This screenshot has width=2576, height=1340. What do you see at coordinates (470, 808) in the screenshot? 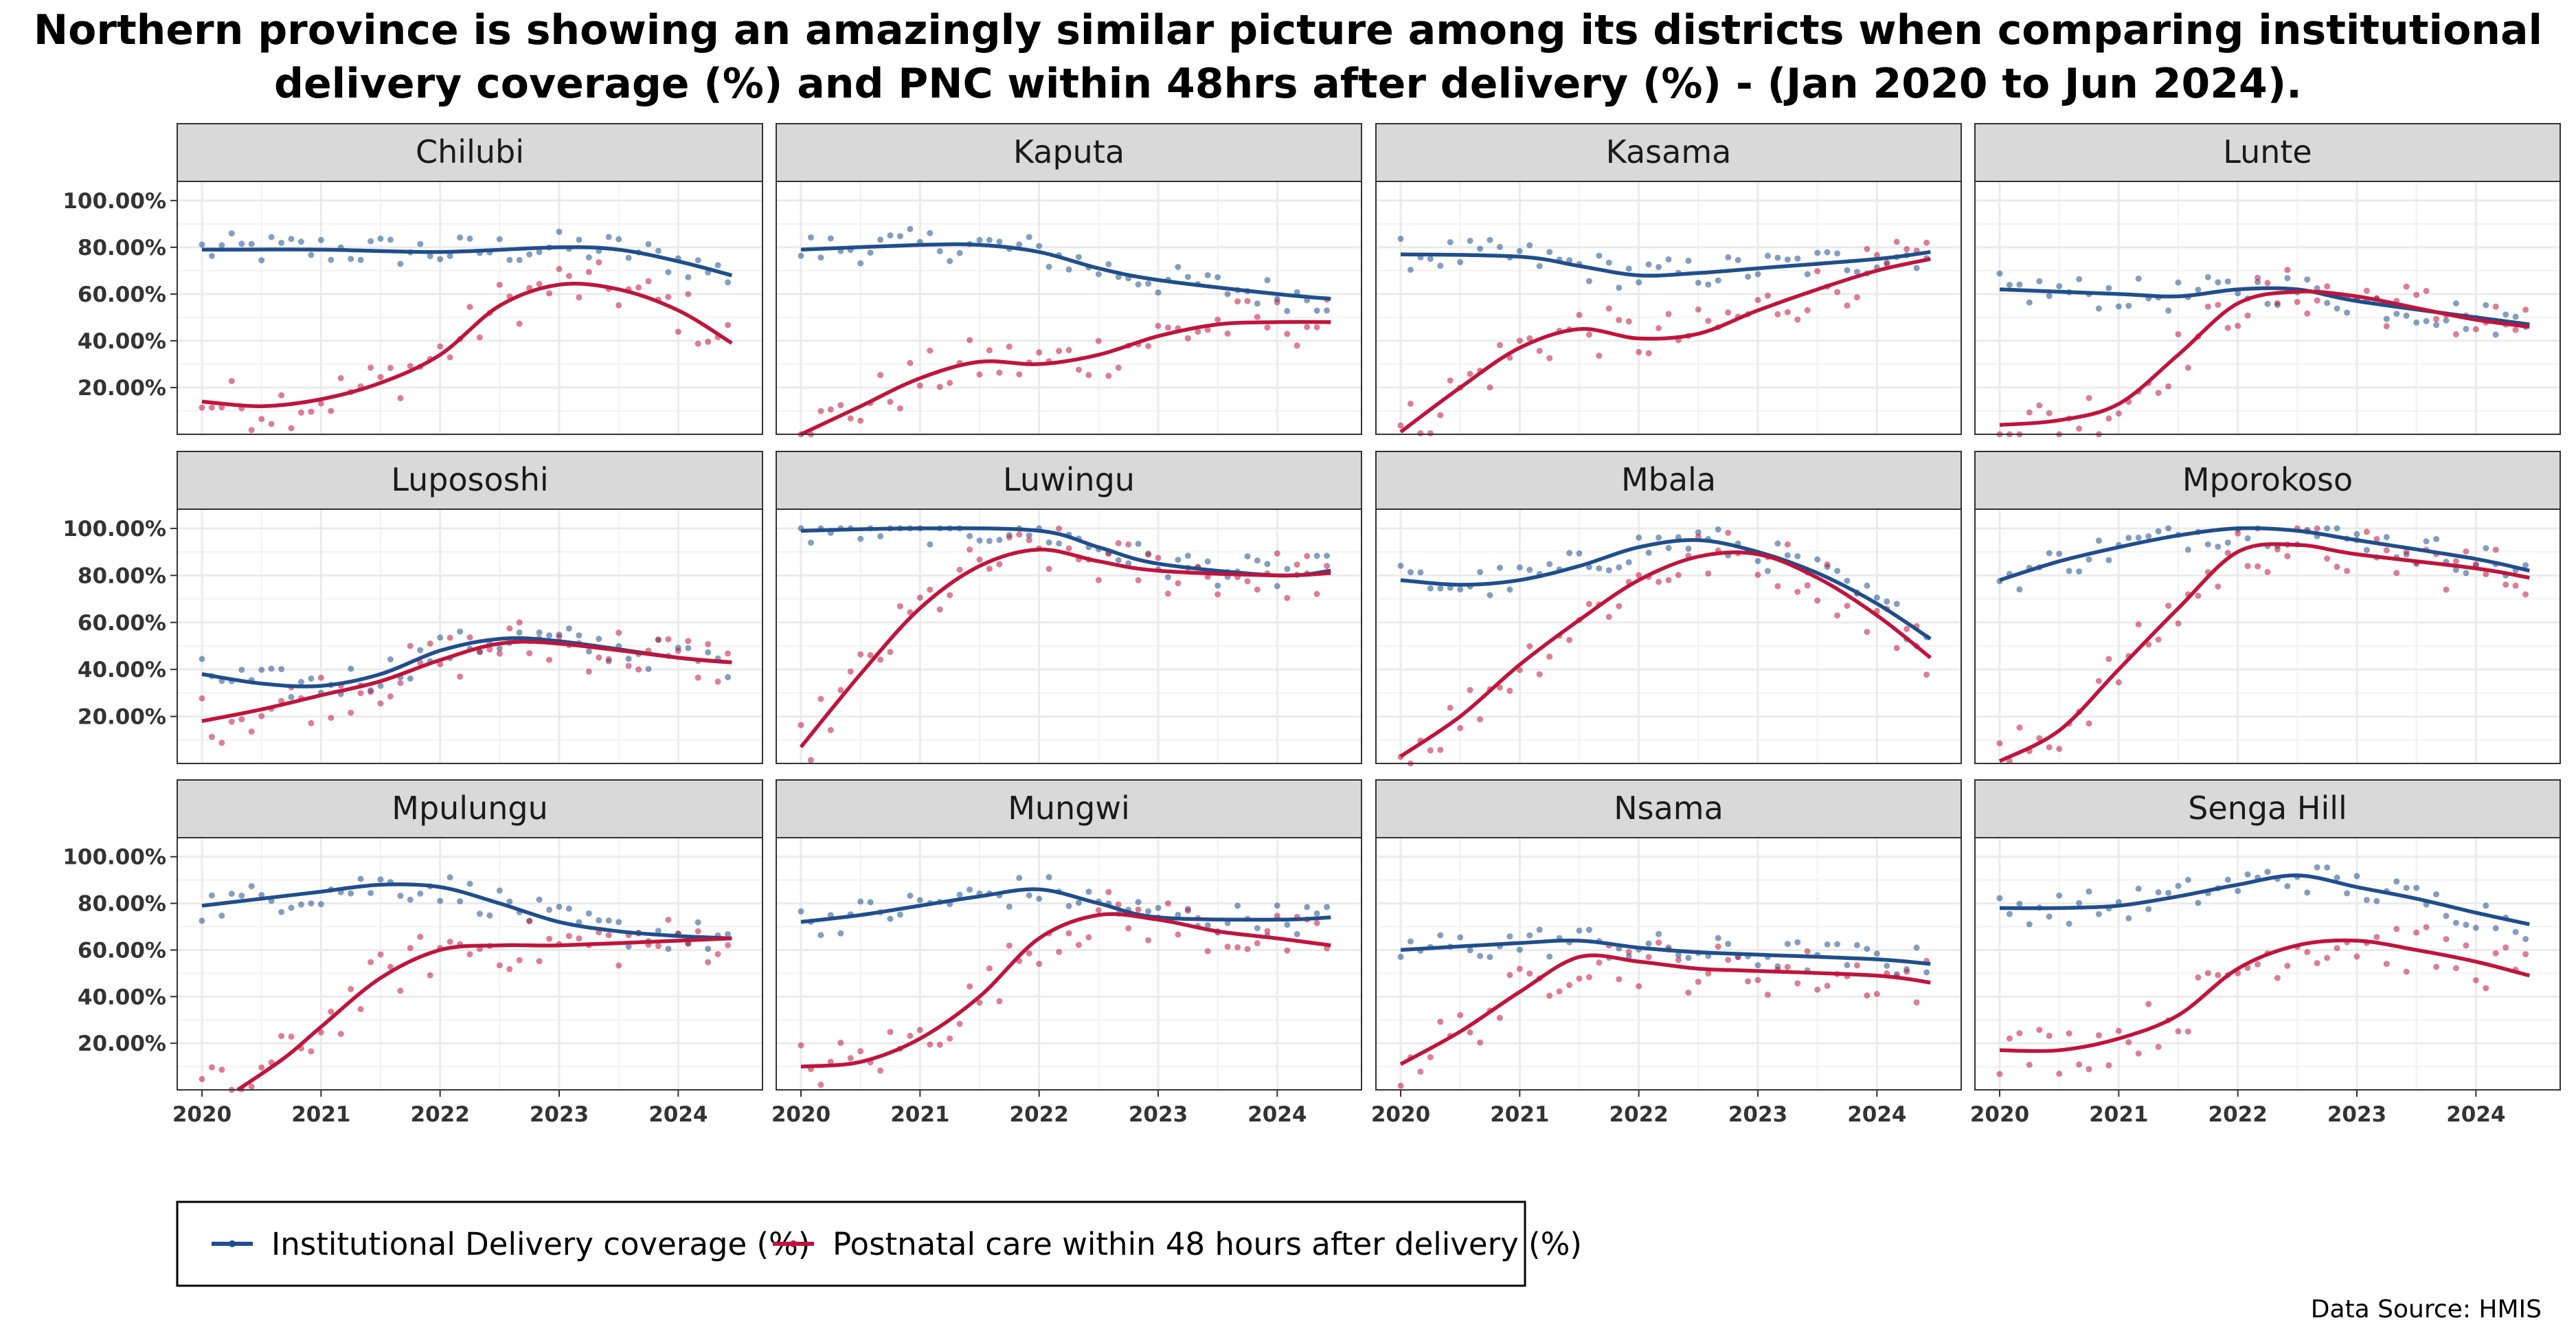
I see `facet-strip` at bounding box center [470, 808].